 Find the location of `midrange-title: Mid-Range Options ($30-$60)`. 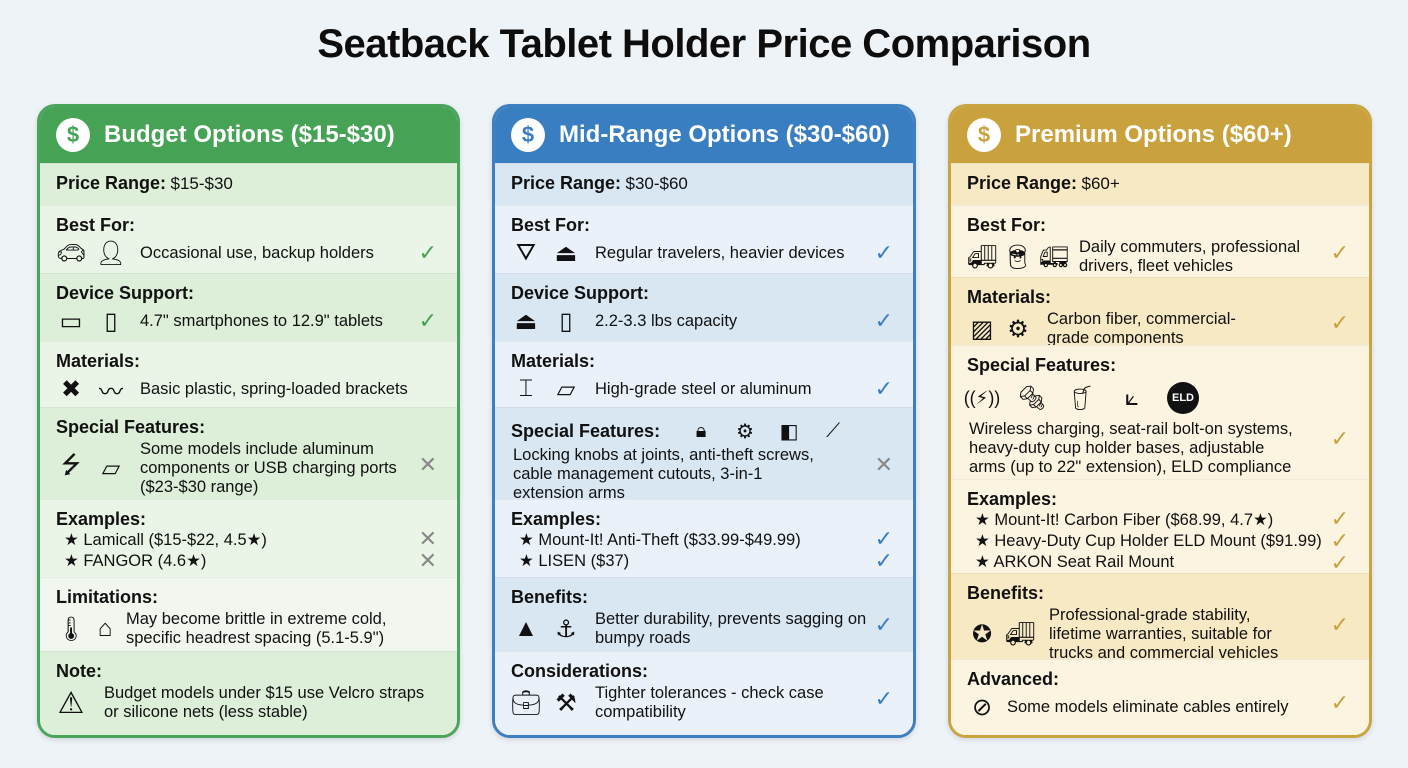

midrange-title: Mid-Range Options ($30-$60) is located at coordinates (724, 134).